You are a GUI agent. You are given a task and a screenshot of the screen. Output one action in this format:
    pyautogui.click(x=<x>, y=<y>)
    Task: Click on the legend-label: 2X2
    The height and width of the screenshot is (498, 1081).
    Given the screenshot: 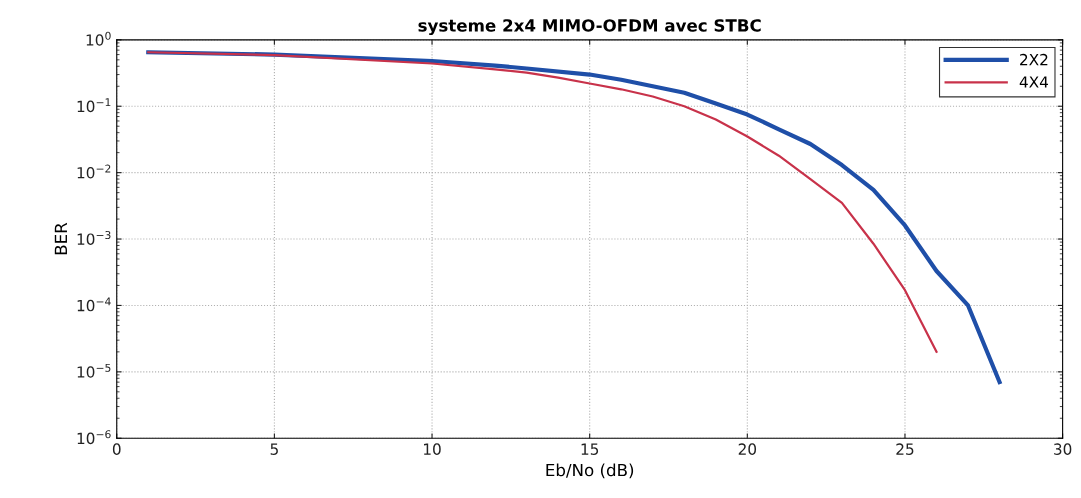 What is the action you would take?
    pyautogui.click(x=1034, y=59)
    